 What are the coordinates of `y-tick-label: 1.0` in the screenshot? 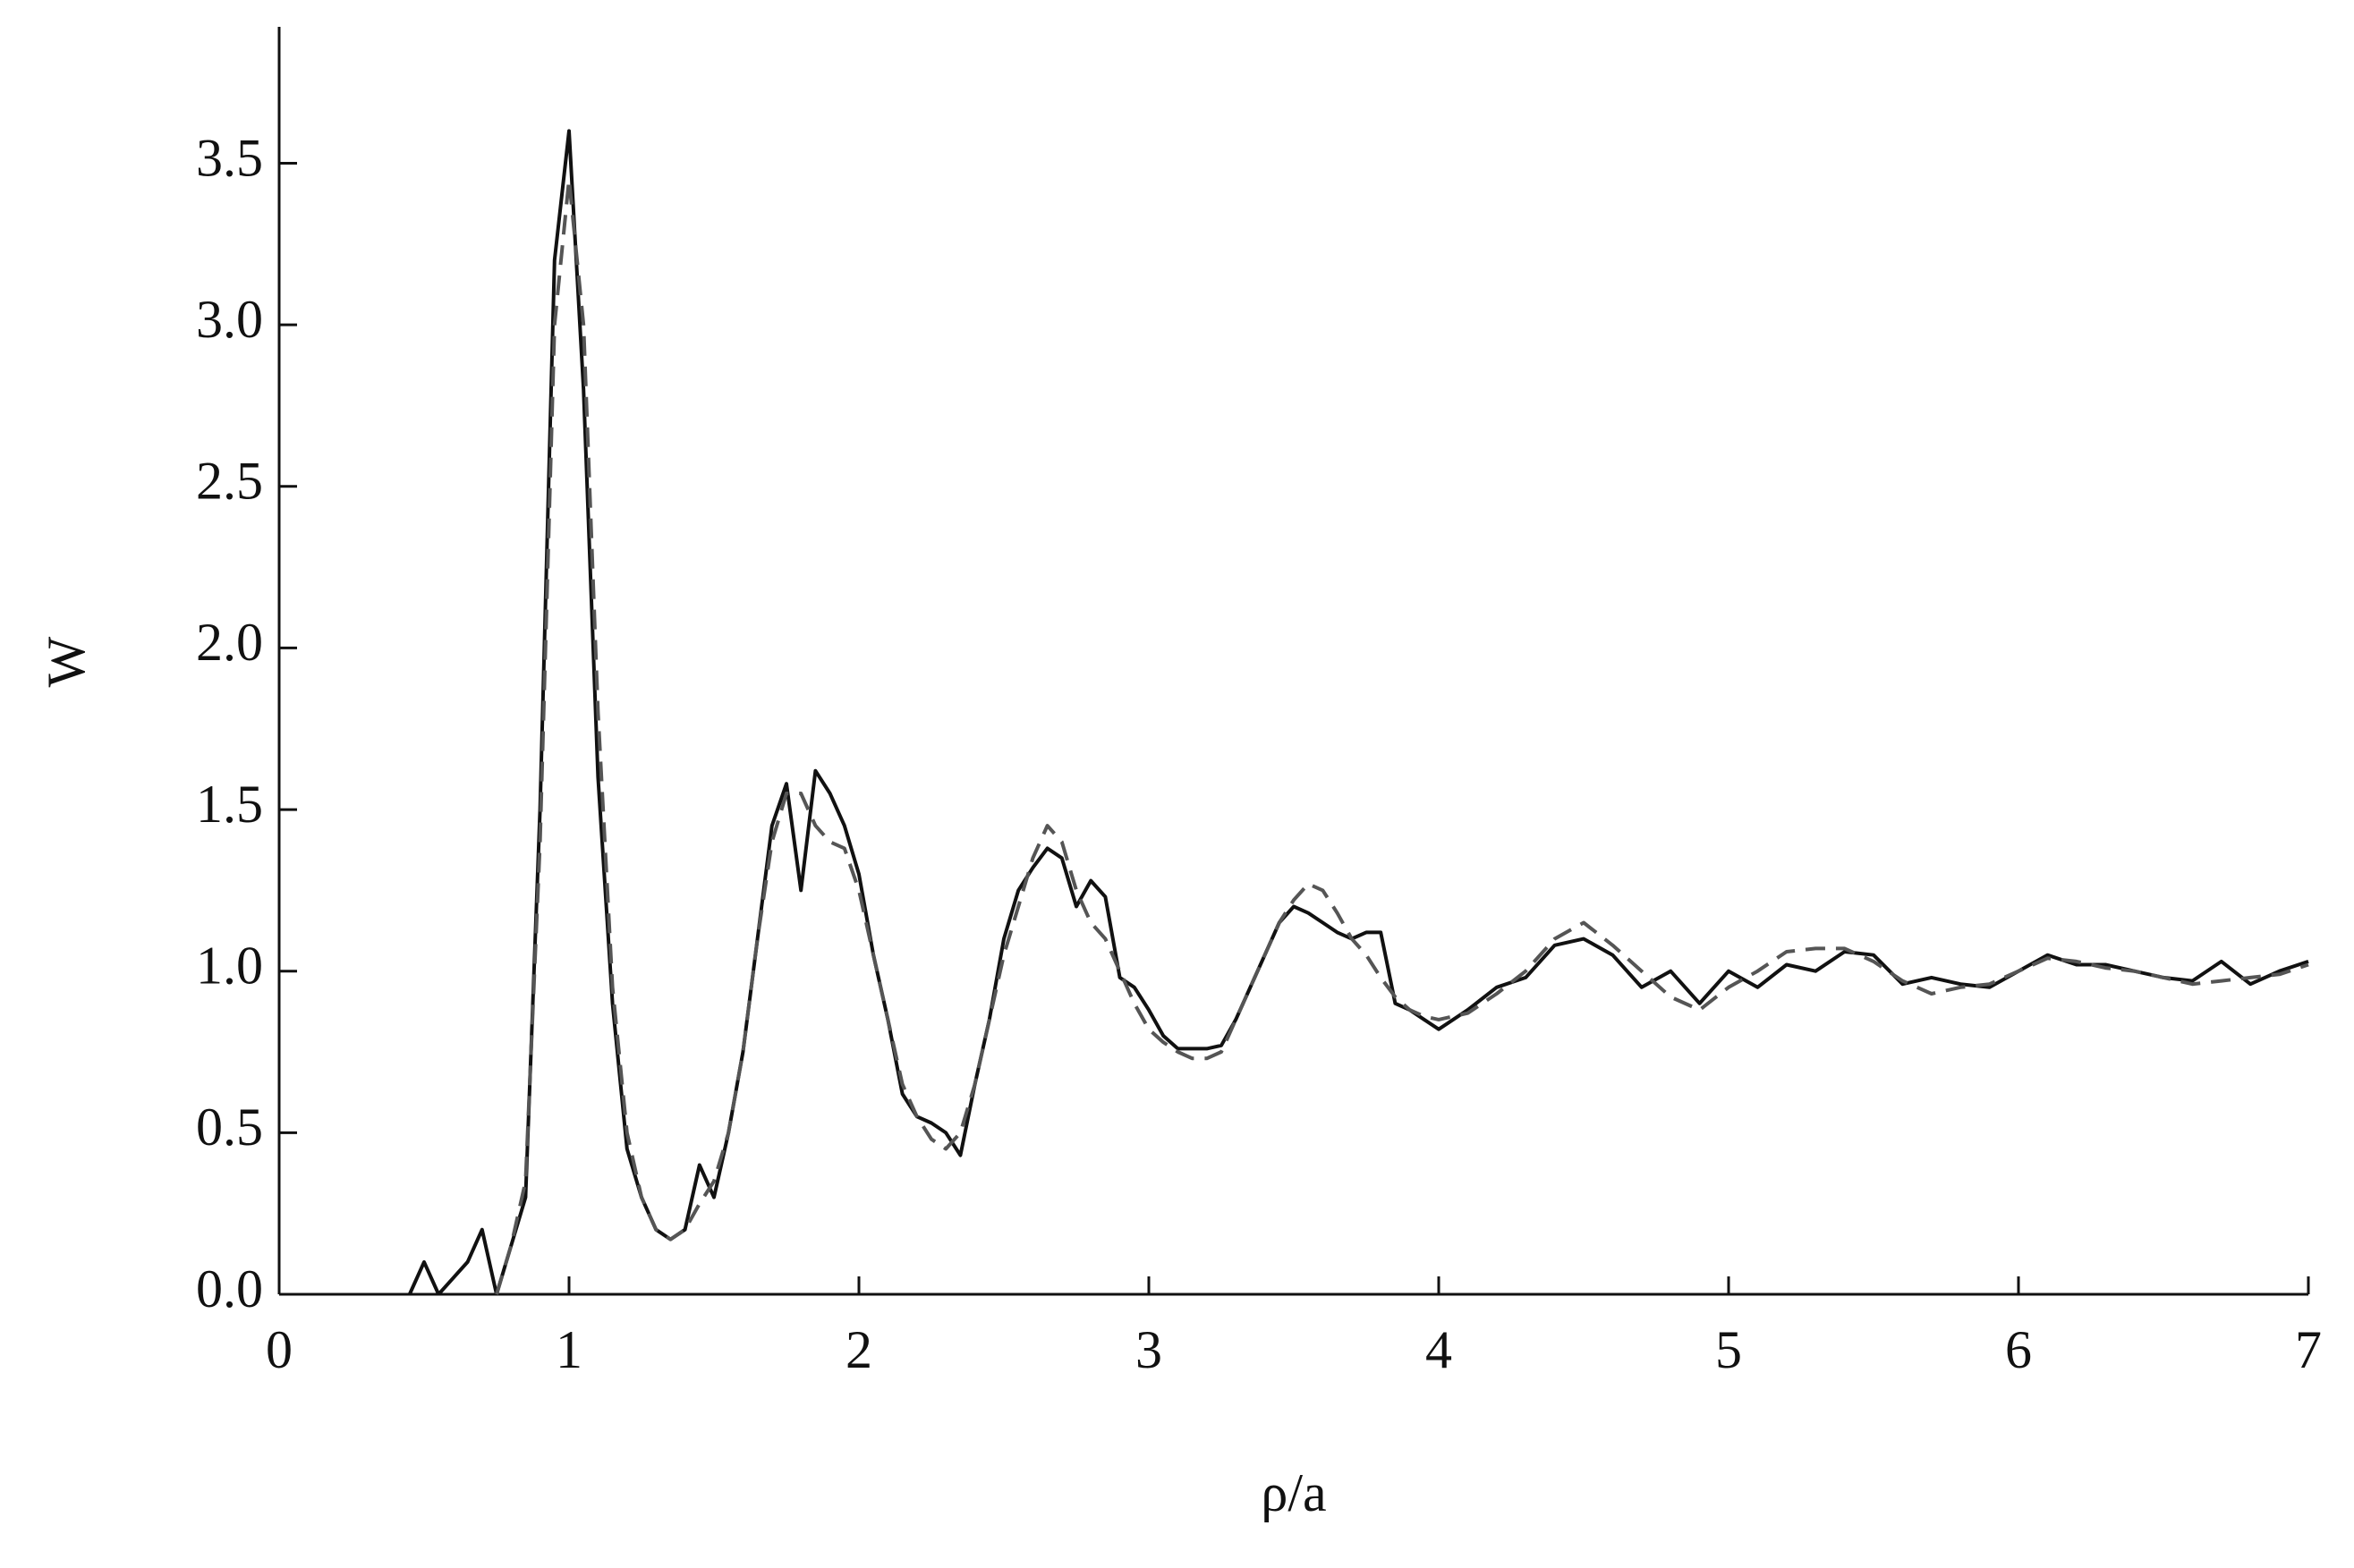 It's located at (230, 966).